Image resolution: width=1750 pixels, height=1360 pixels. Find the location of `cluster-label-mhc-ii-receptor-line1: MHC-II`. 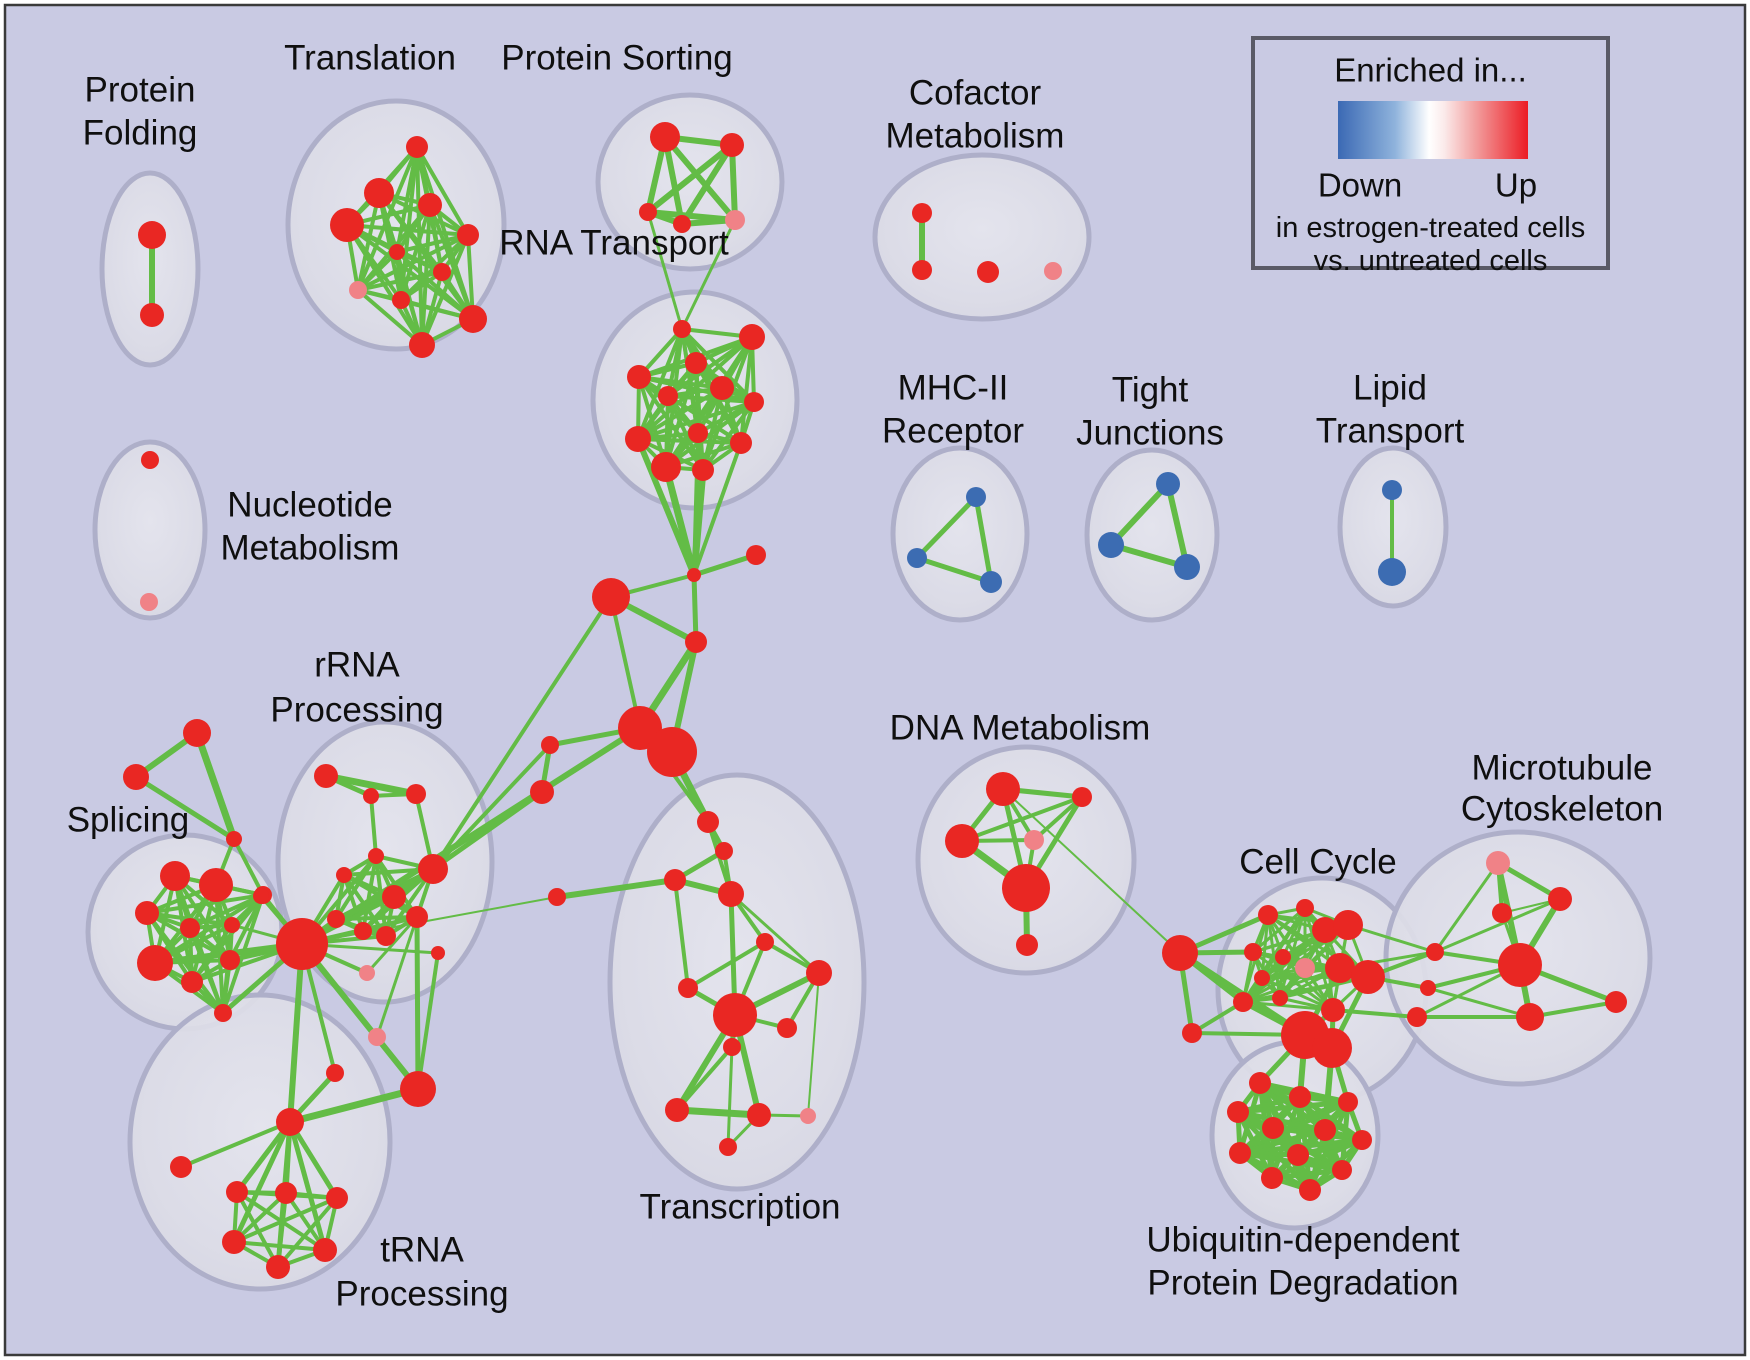

cluster-label-mhc-ii-receptor-line1: MHC-II is located at coordinates (953, 388).